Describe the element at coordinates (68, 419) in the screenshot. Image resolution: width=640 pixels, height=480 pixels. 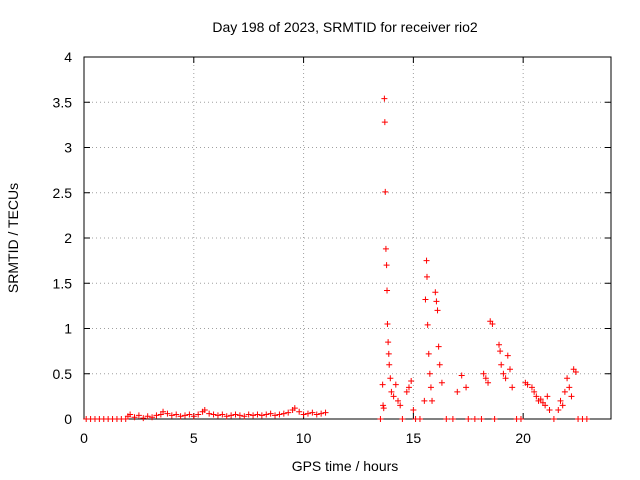
I see `y-tick-label: 0` at that location.